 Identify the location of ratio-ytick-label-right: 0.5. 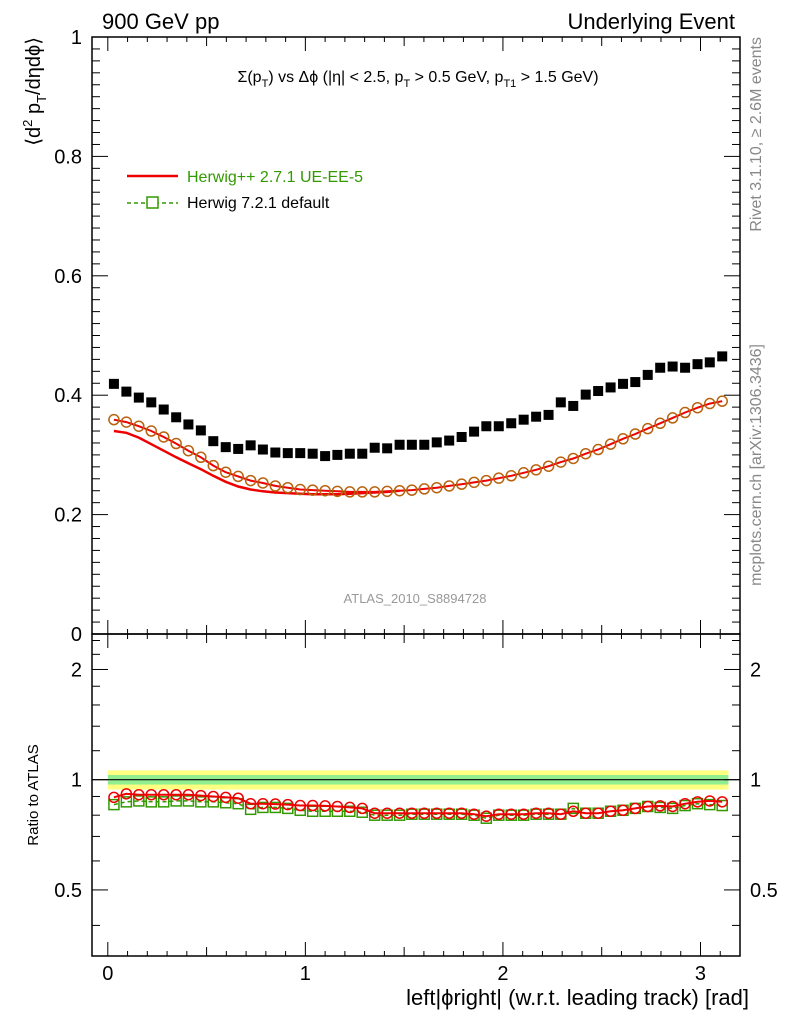
(764, 891).